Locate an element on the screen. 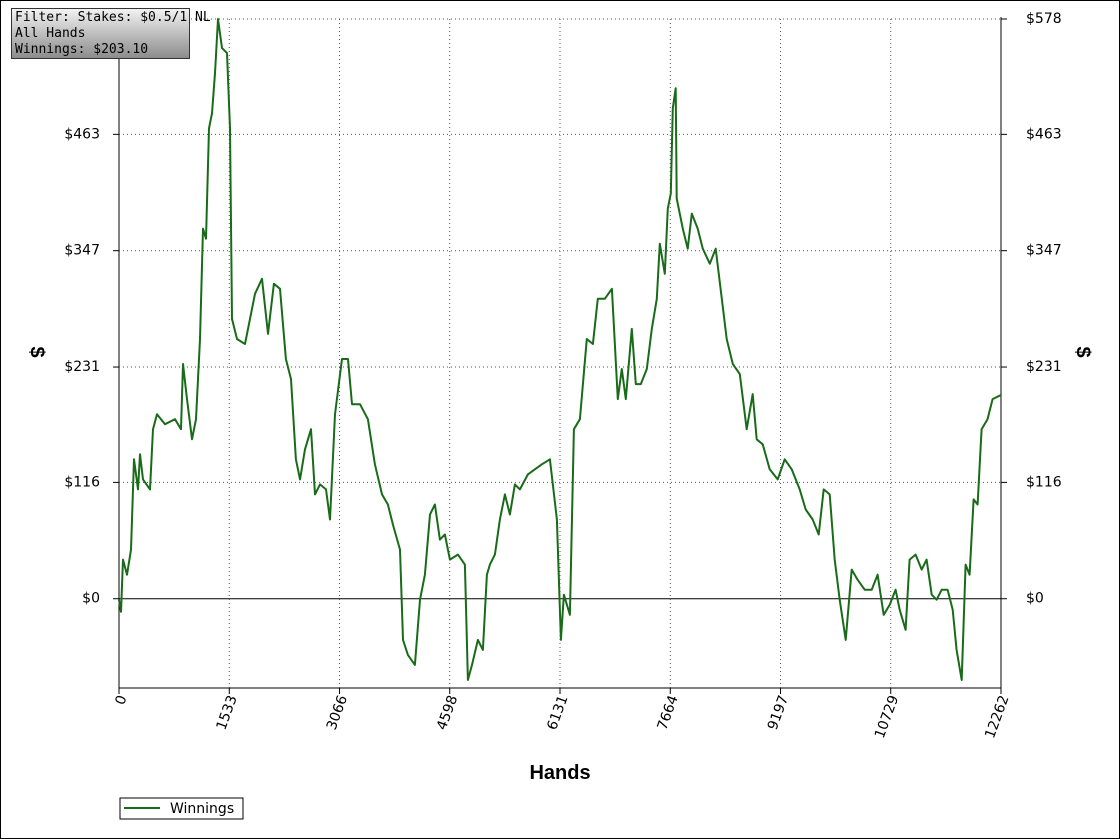 The image size is (1120, 839). info-line: Filter: Stakes: $0.5/1 NL is located at coordinates (113, 17).